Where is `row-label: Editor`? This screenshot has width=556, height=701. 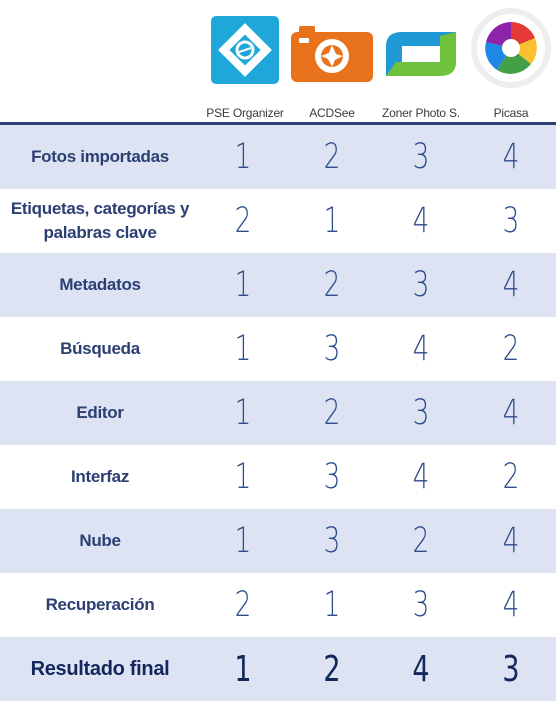 row-label: Editor is located at coordinates (100, 412).